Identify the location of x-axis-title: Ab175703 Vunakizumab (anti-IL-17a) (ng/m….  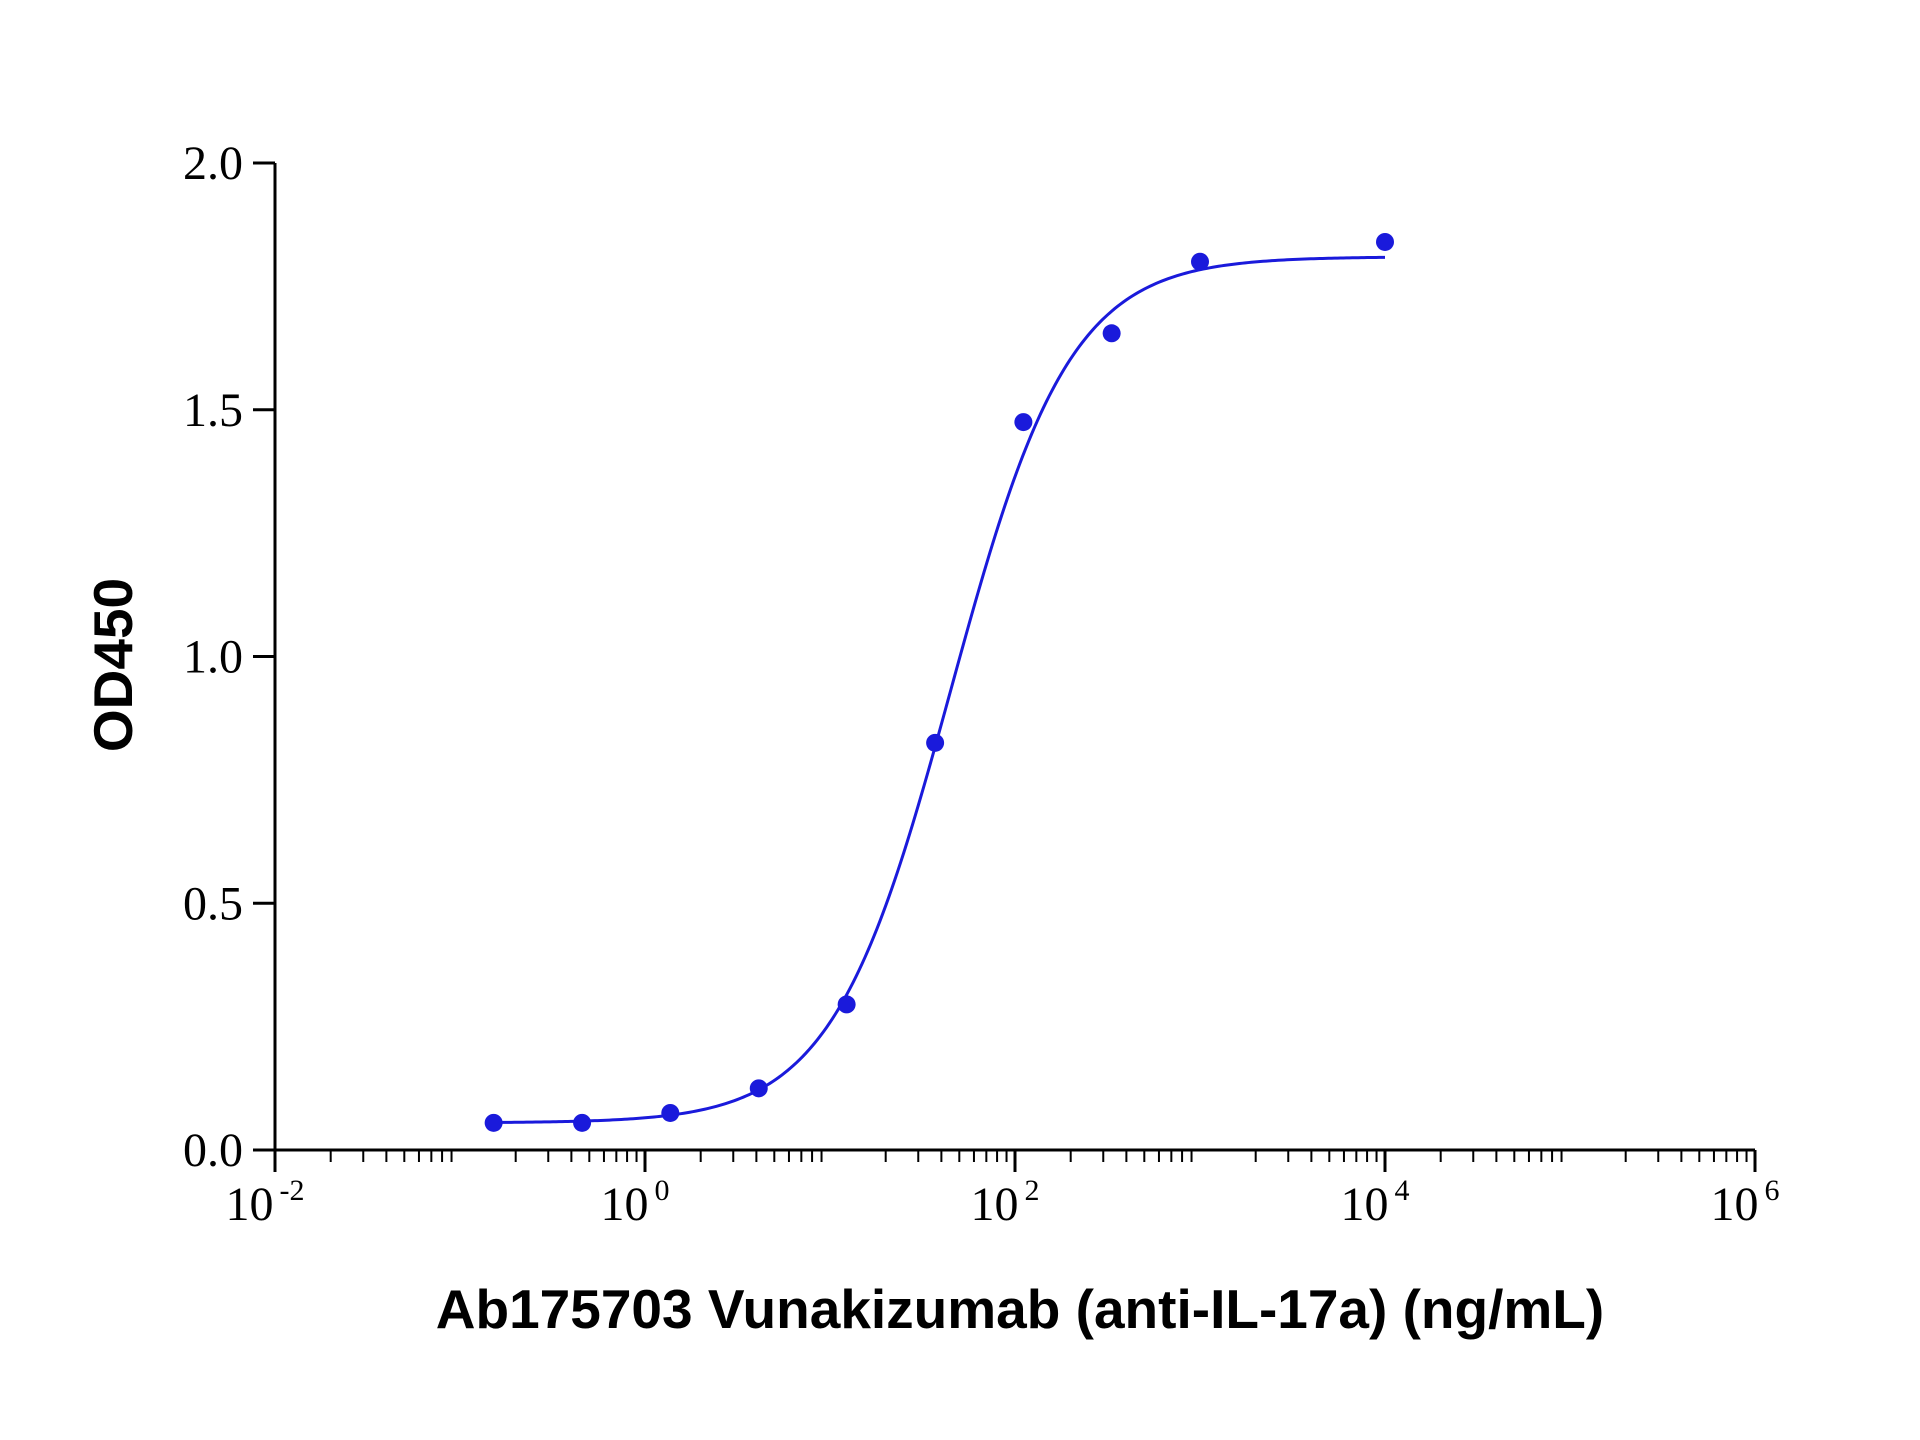
(1020, 1309).